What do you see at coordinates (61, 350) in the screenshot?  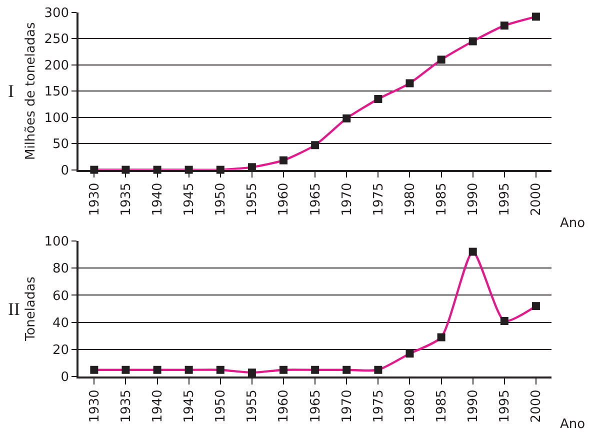 I see `y-tick-label: 20` at bounding box center [61, 350].